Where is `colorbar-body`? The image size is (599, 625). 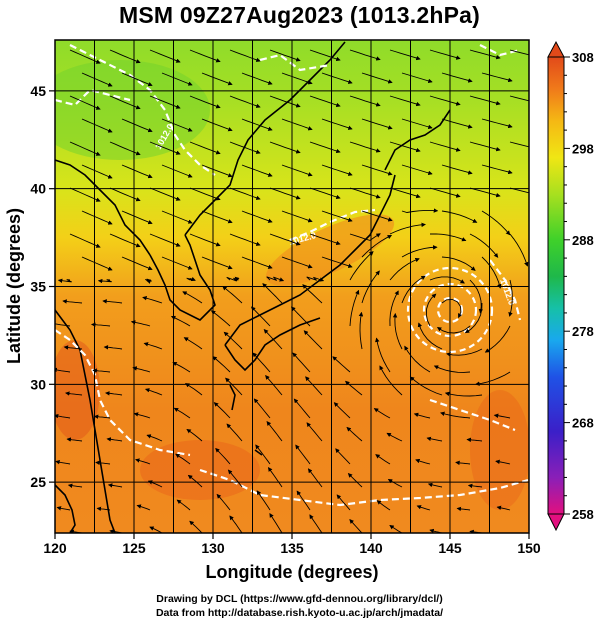
colorbar-body is located at coordinates (556, 285).